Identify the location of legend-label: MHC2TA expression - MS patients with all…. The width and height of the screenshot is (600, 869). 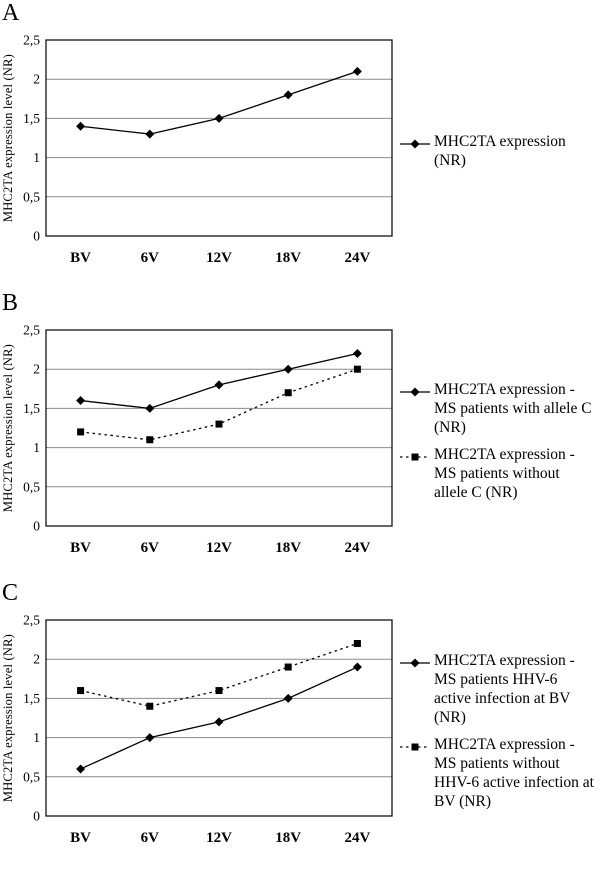
(513, 409).